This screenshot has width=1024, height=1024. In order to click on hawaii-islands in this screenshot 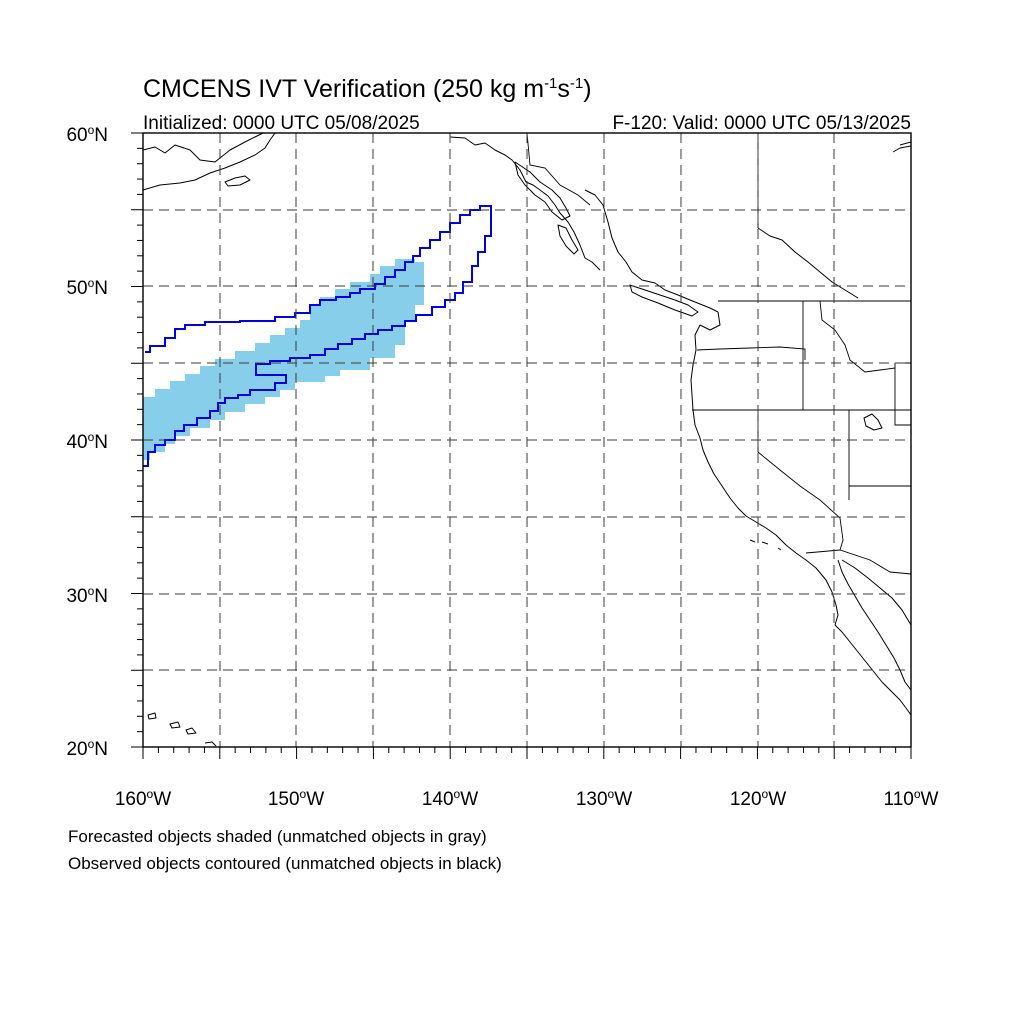, I will do `click(182, 729)`.